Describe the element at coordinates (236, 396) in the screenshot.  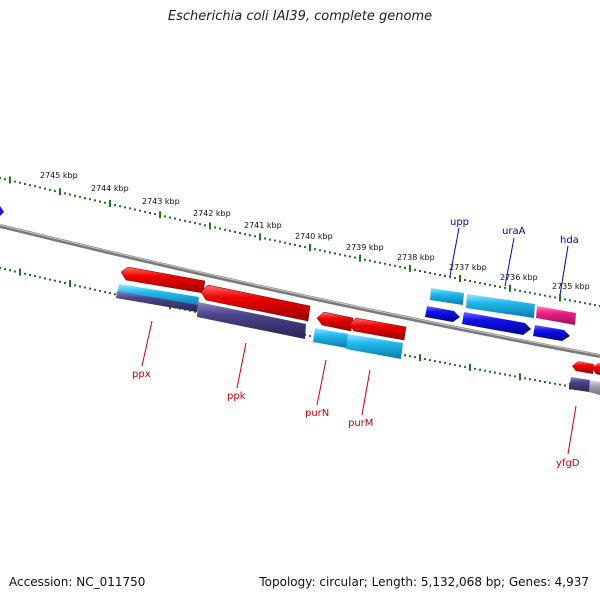
I see `gene-label-ppk: ppk` at that location.